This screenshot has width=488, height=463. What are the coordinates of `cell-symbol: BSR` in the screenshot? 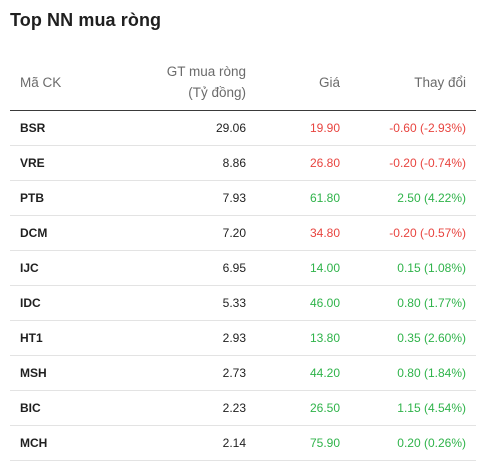 It's located at (65, 128).